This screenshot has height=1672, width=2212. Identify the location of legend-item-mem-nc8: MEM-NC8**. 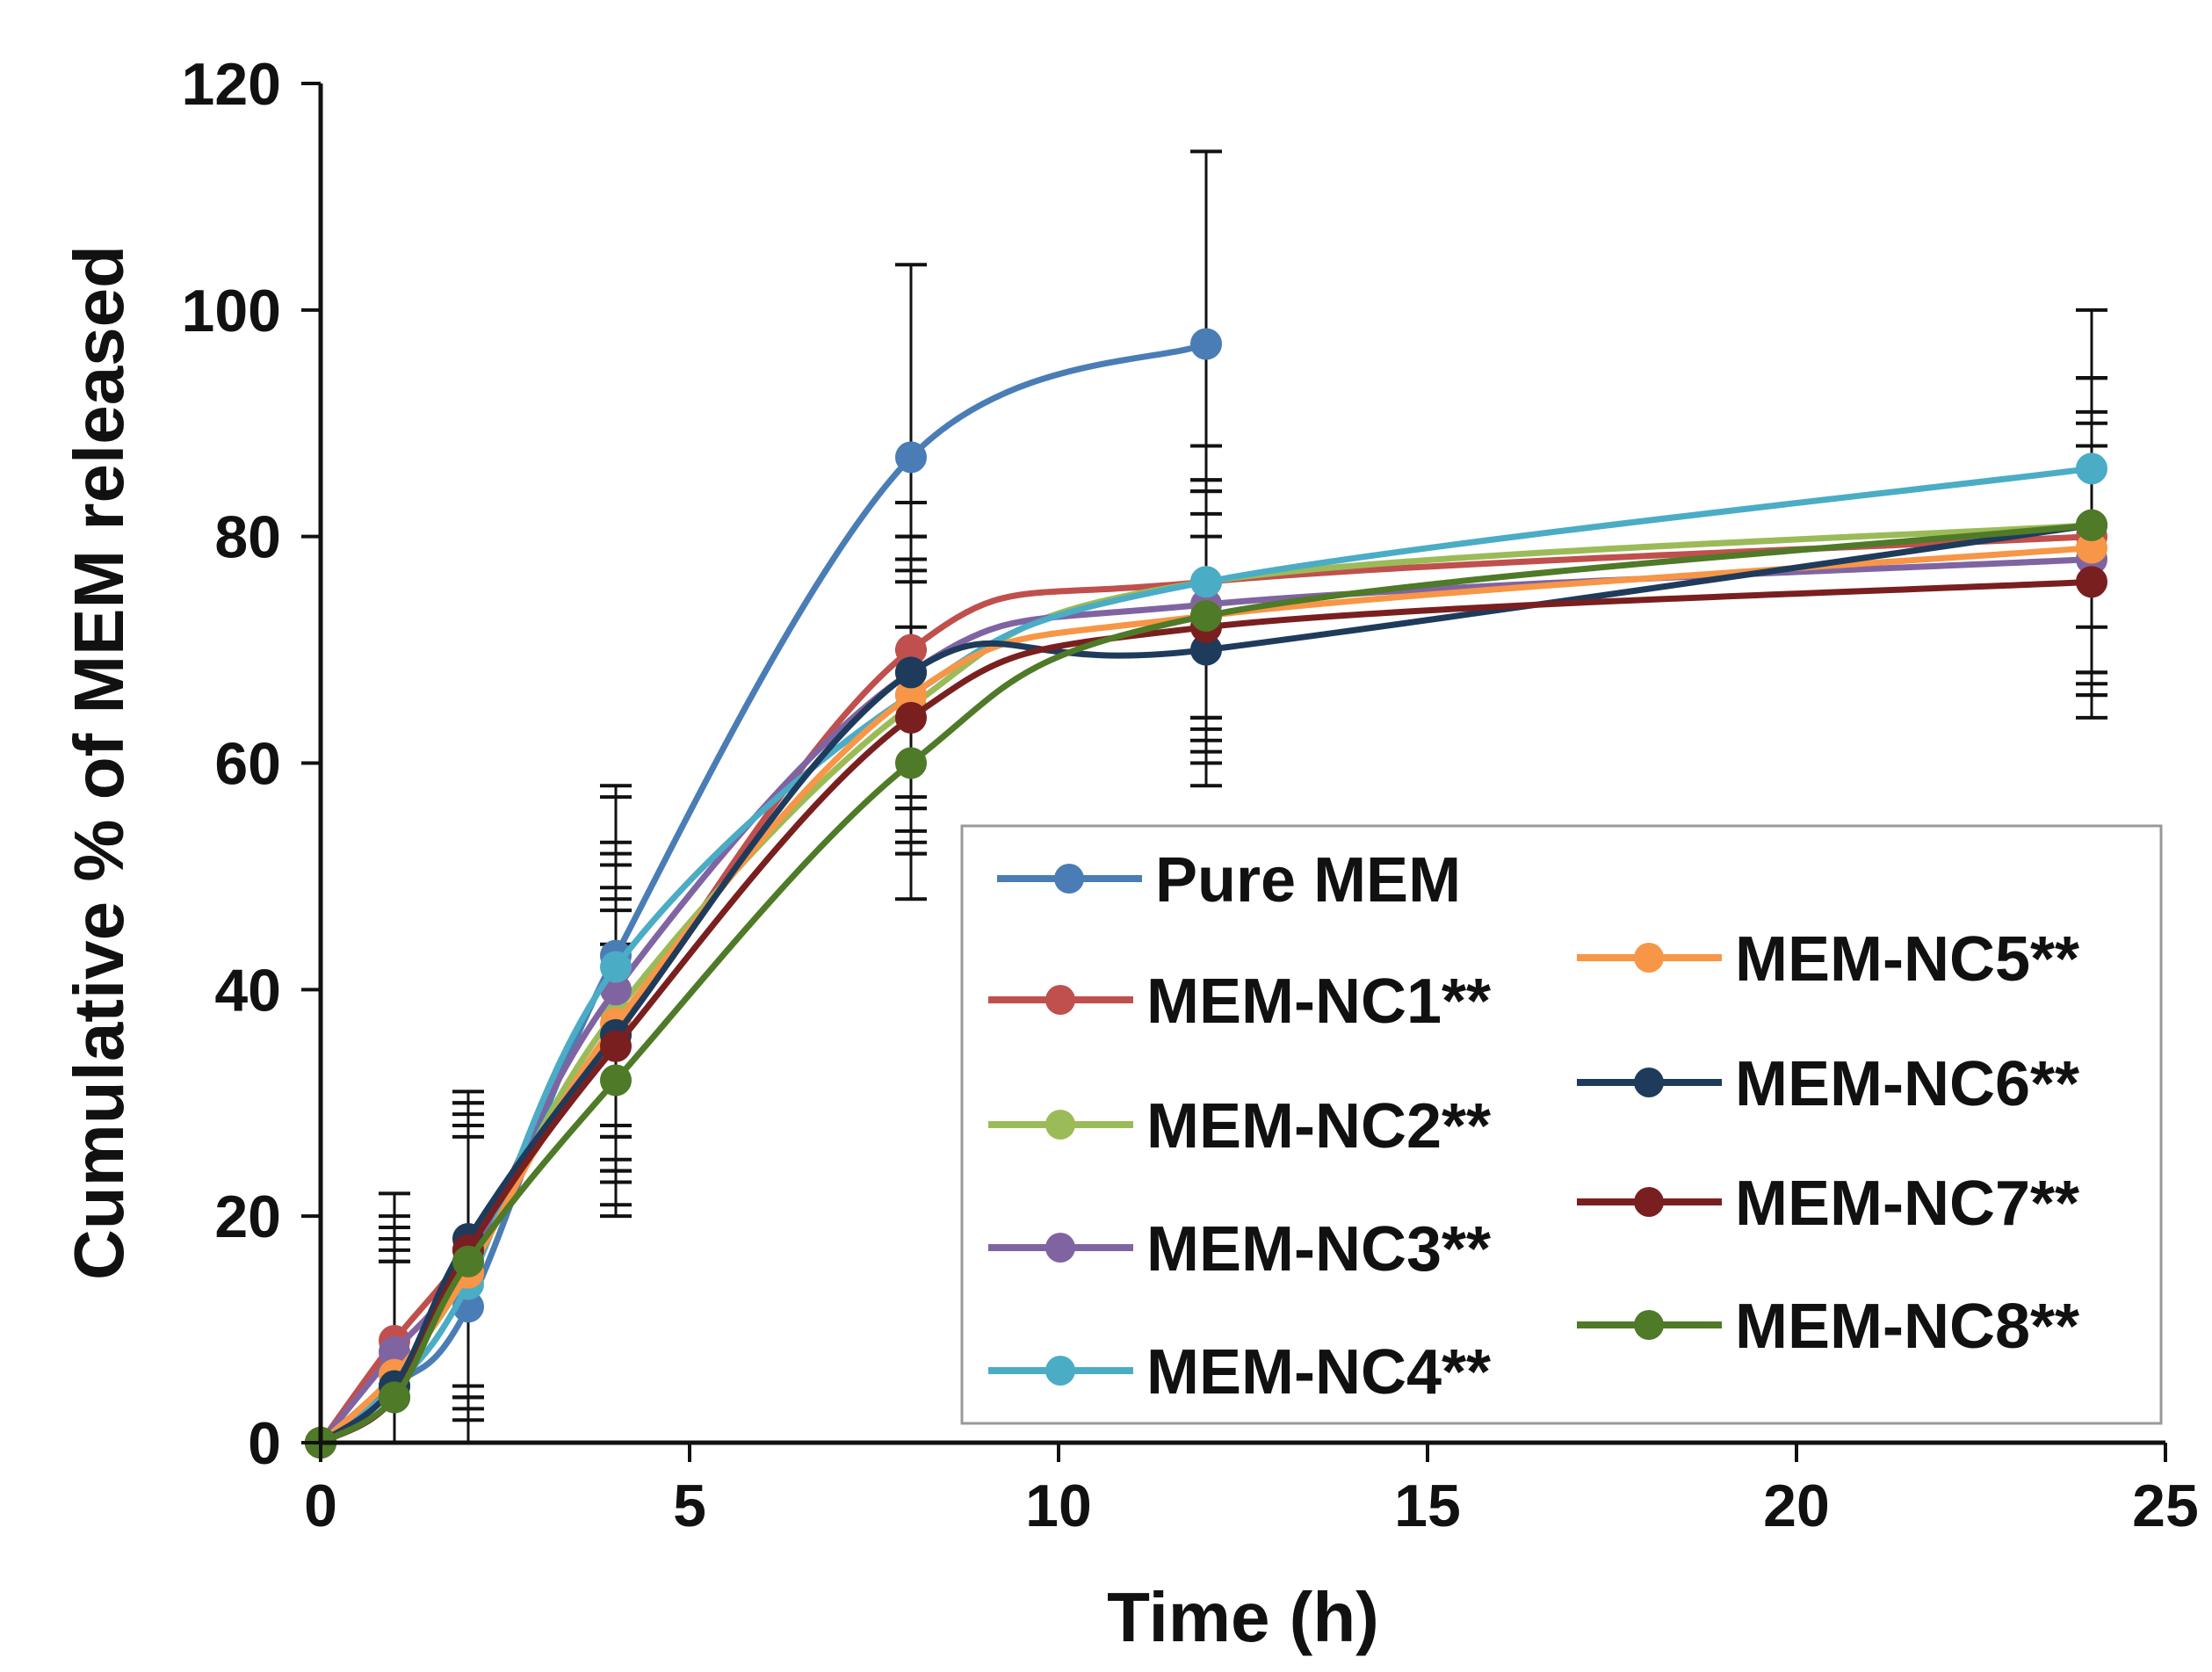
(1828, 1327).